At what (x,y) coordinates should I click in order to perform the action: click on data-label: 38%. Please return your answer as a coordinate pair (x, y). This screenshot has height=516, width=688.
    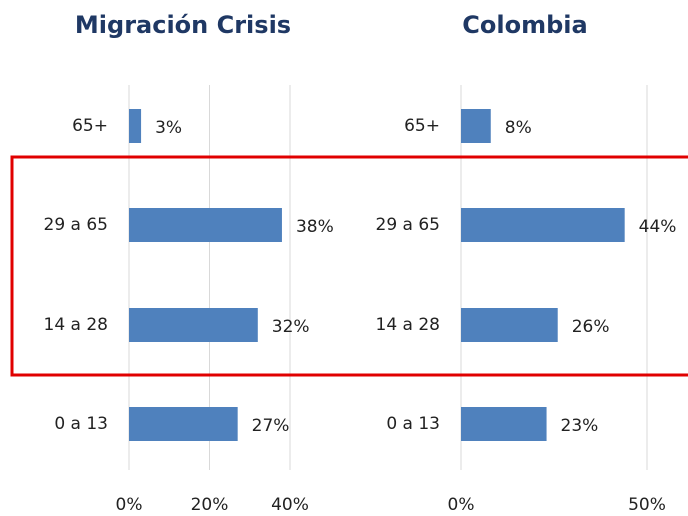
    Looking at the image, I should click on (315, 227).